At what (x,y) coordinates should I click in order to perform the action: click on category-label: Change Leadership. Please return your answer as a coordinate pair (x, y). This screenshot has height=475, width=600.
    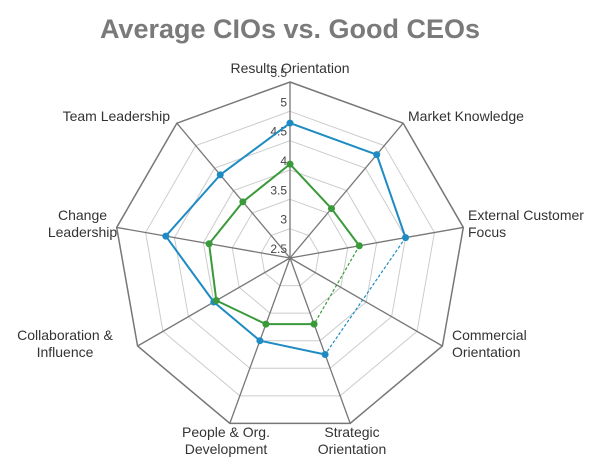
    Looking at the image, I should click on (82, 223).